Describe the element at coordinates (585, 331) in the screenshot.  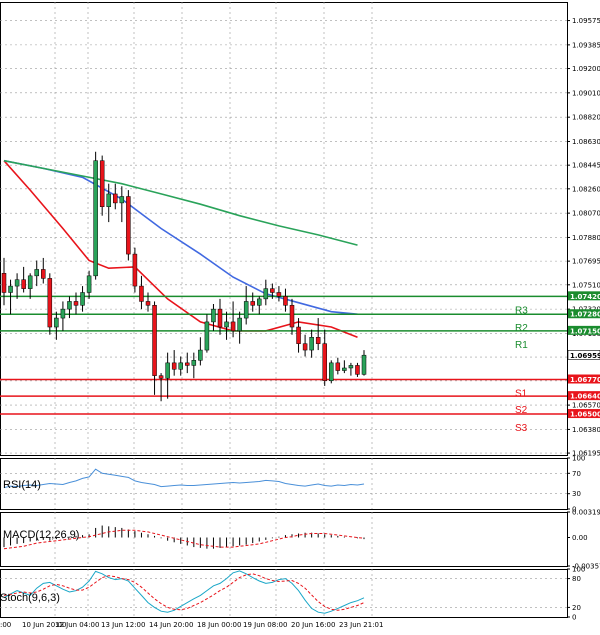
I see `level-price-label: 1.07150` at that location.